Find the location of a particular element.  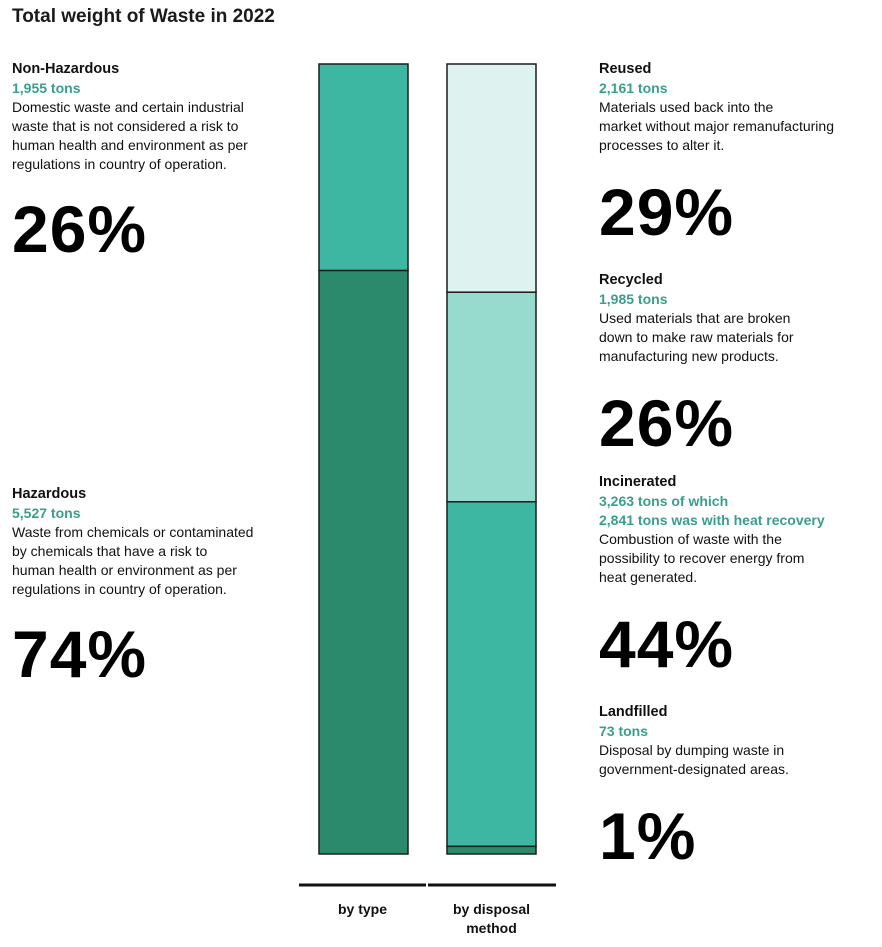

category-percent: 44% is located at coordinates (667, 644).